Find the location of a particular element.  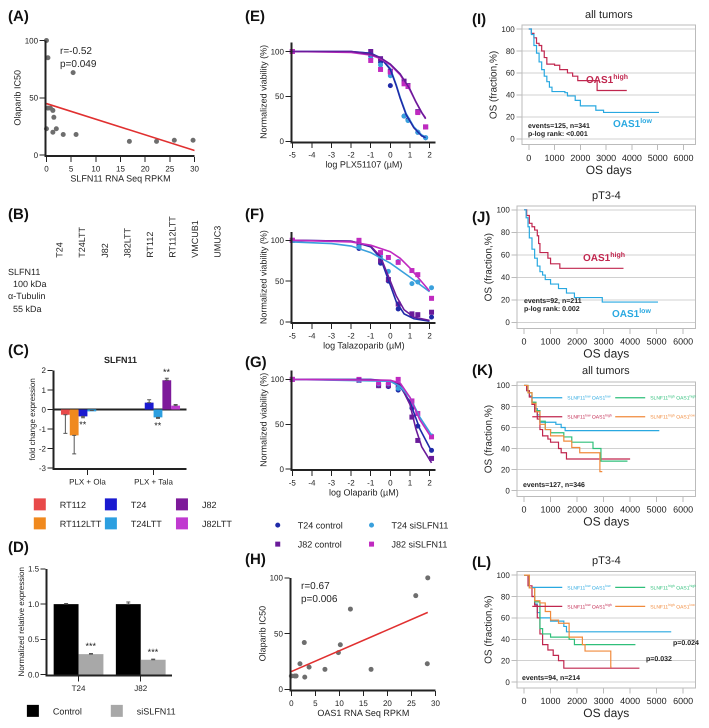

legend-label: T24 control is located at coordinates (320, 525).